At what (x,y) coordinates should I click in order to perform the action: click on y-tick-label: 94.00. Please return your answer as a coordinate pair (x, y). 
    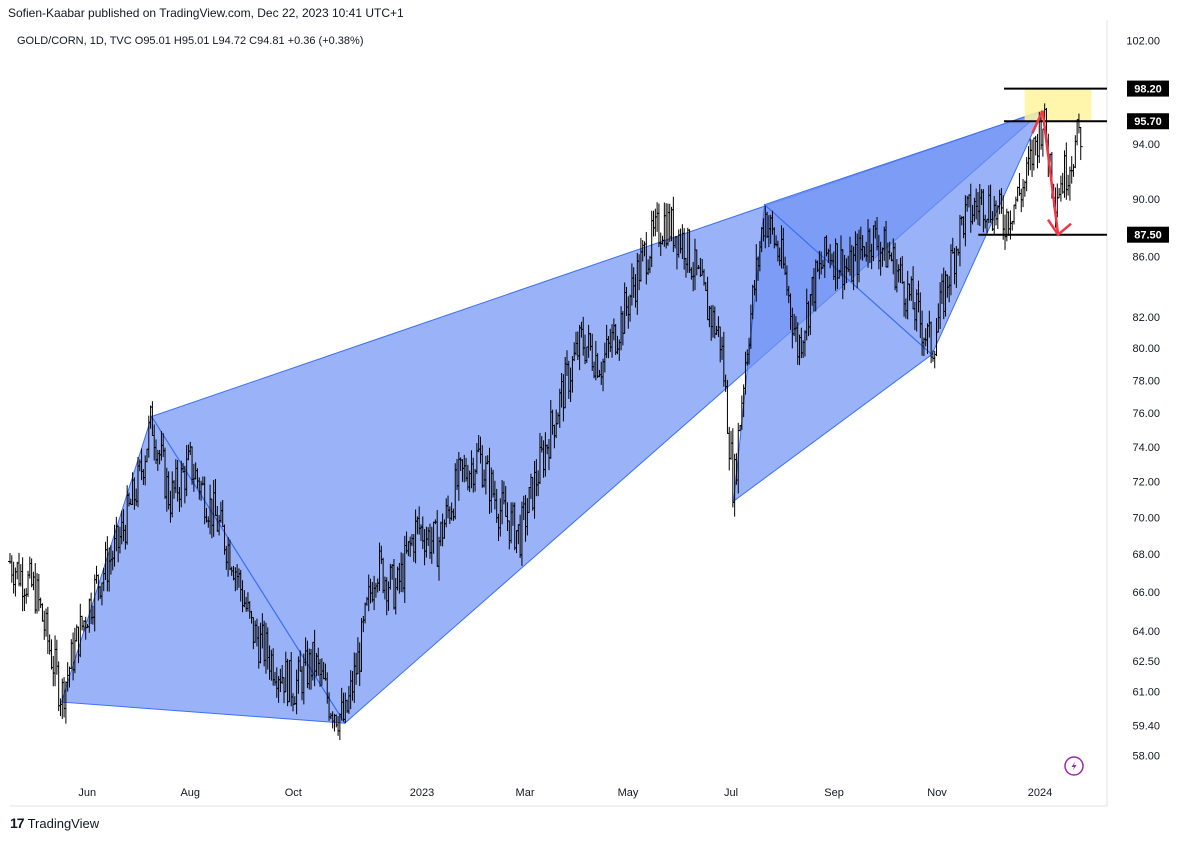
    Looking at the image, I should click on (1146, 145).